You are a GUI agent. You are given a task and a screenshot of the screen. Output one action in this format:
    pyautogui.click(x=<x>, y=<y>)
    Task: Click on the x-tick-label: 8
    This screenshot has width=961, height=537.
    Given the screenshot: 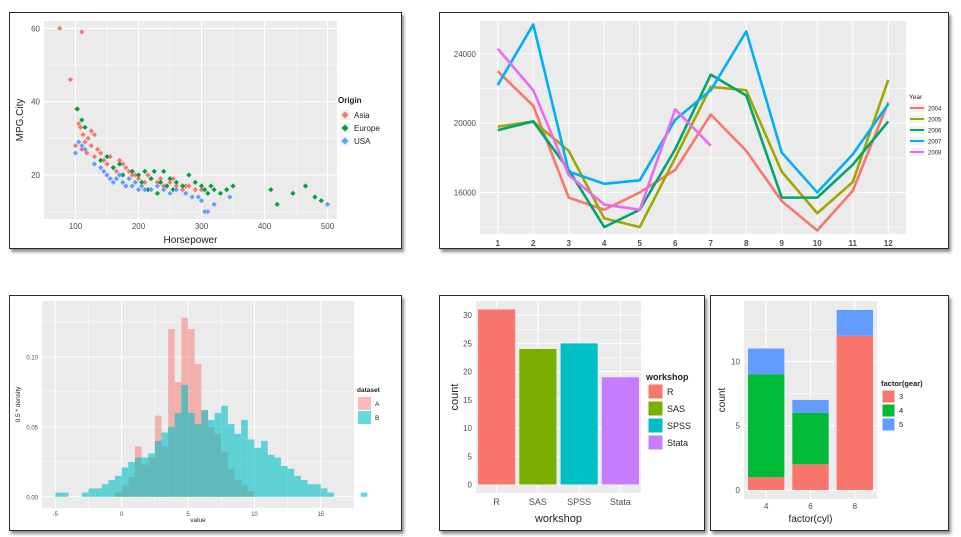 What is the action you would take?
    pyautogui.click(x=746, y=243)
    